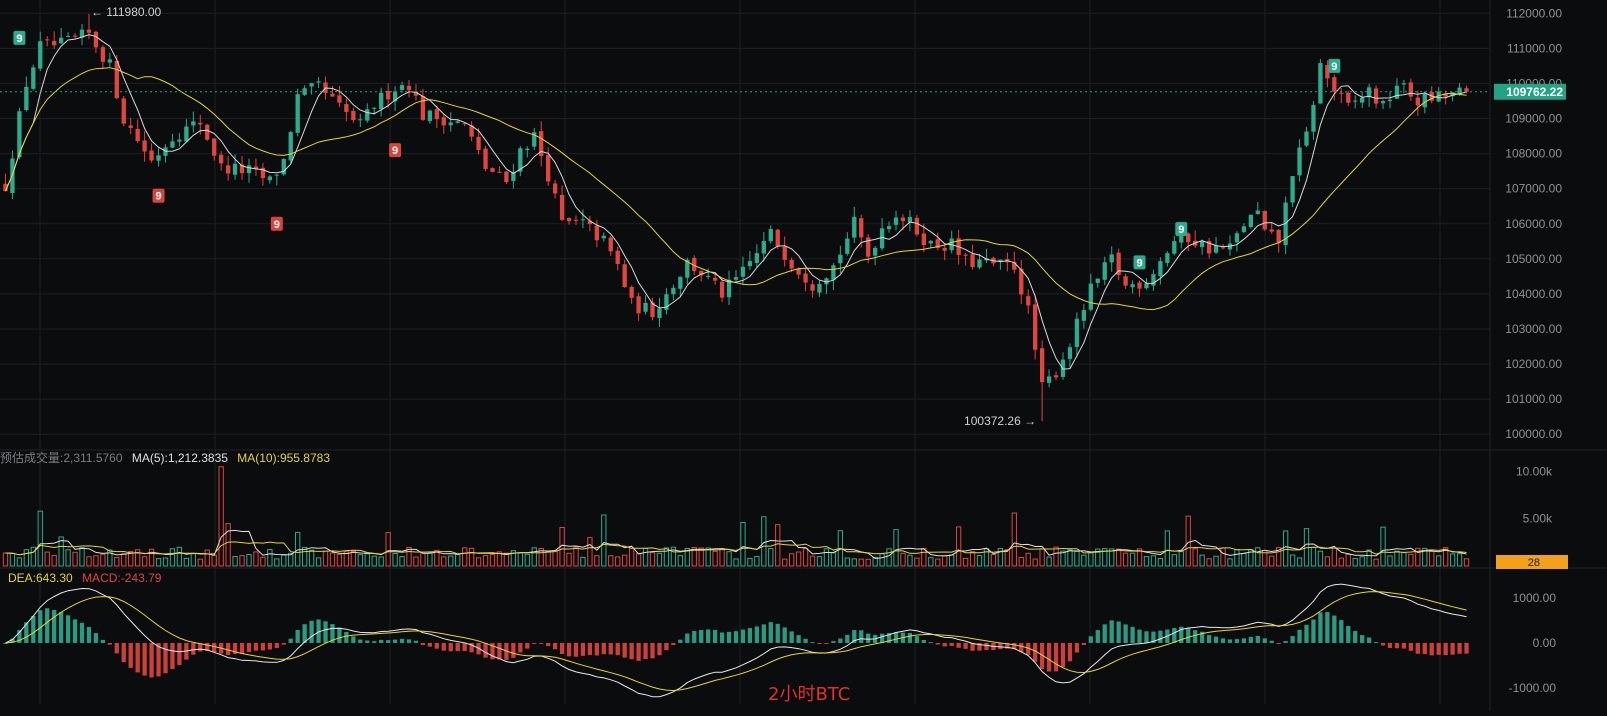  What do you see at coordinates (1532, 562) in the screenshot?
I see `volume-current-tag-bg` at bounding box center [1532, 562].